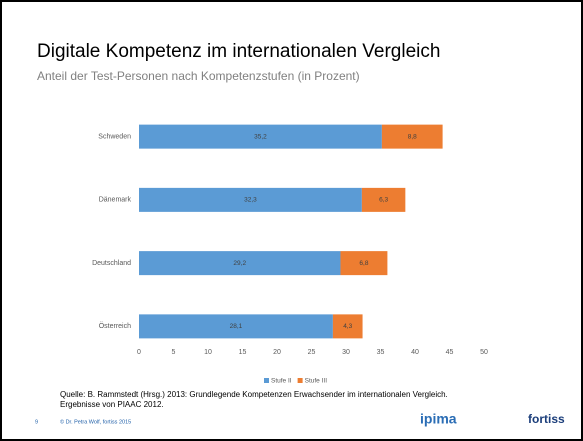 The height and width of the screenshot is (441, 583). I want to click on legend-label: Stufe III, so click(316, 381).